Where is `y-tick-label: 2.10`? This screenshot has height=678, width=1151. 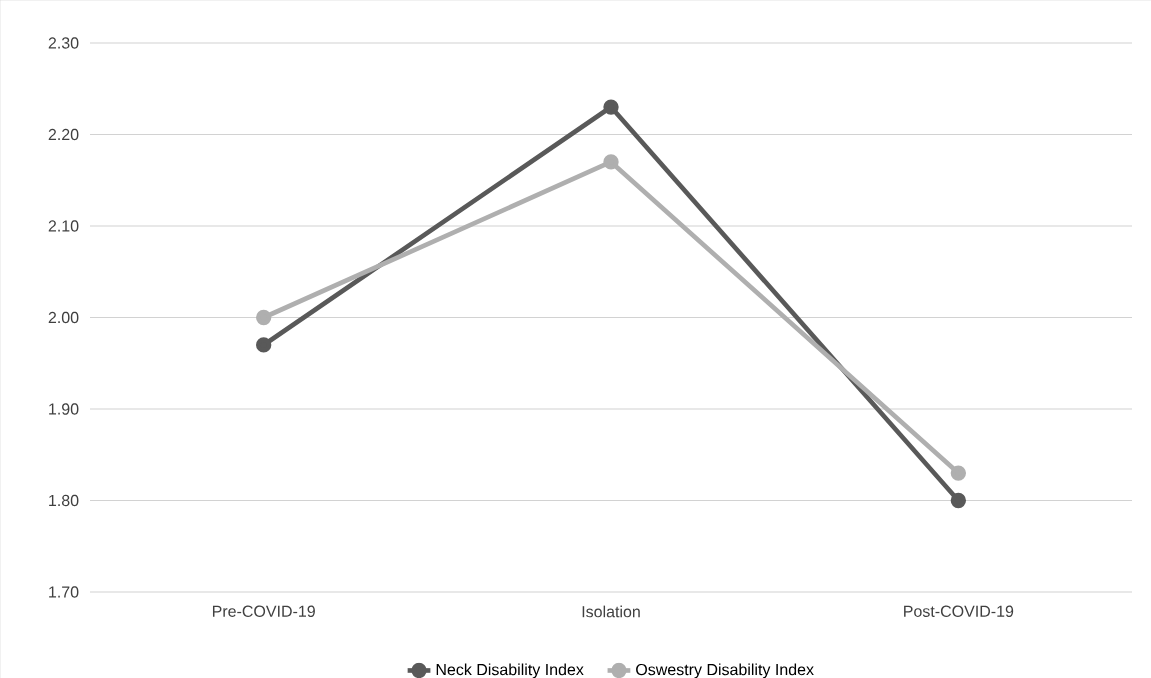
y-tick-label: 2.10 is located at coordinates (63, 226).